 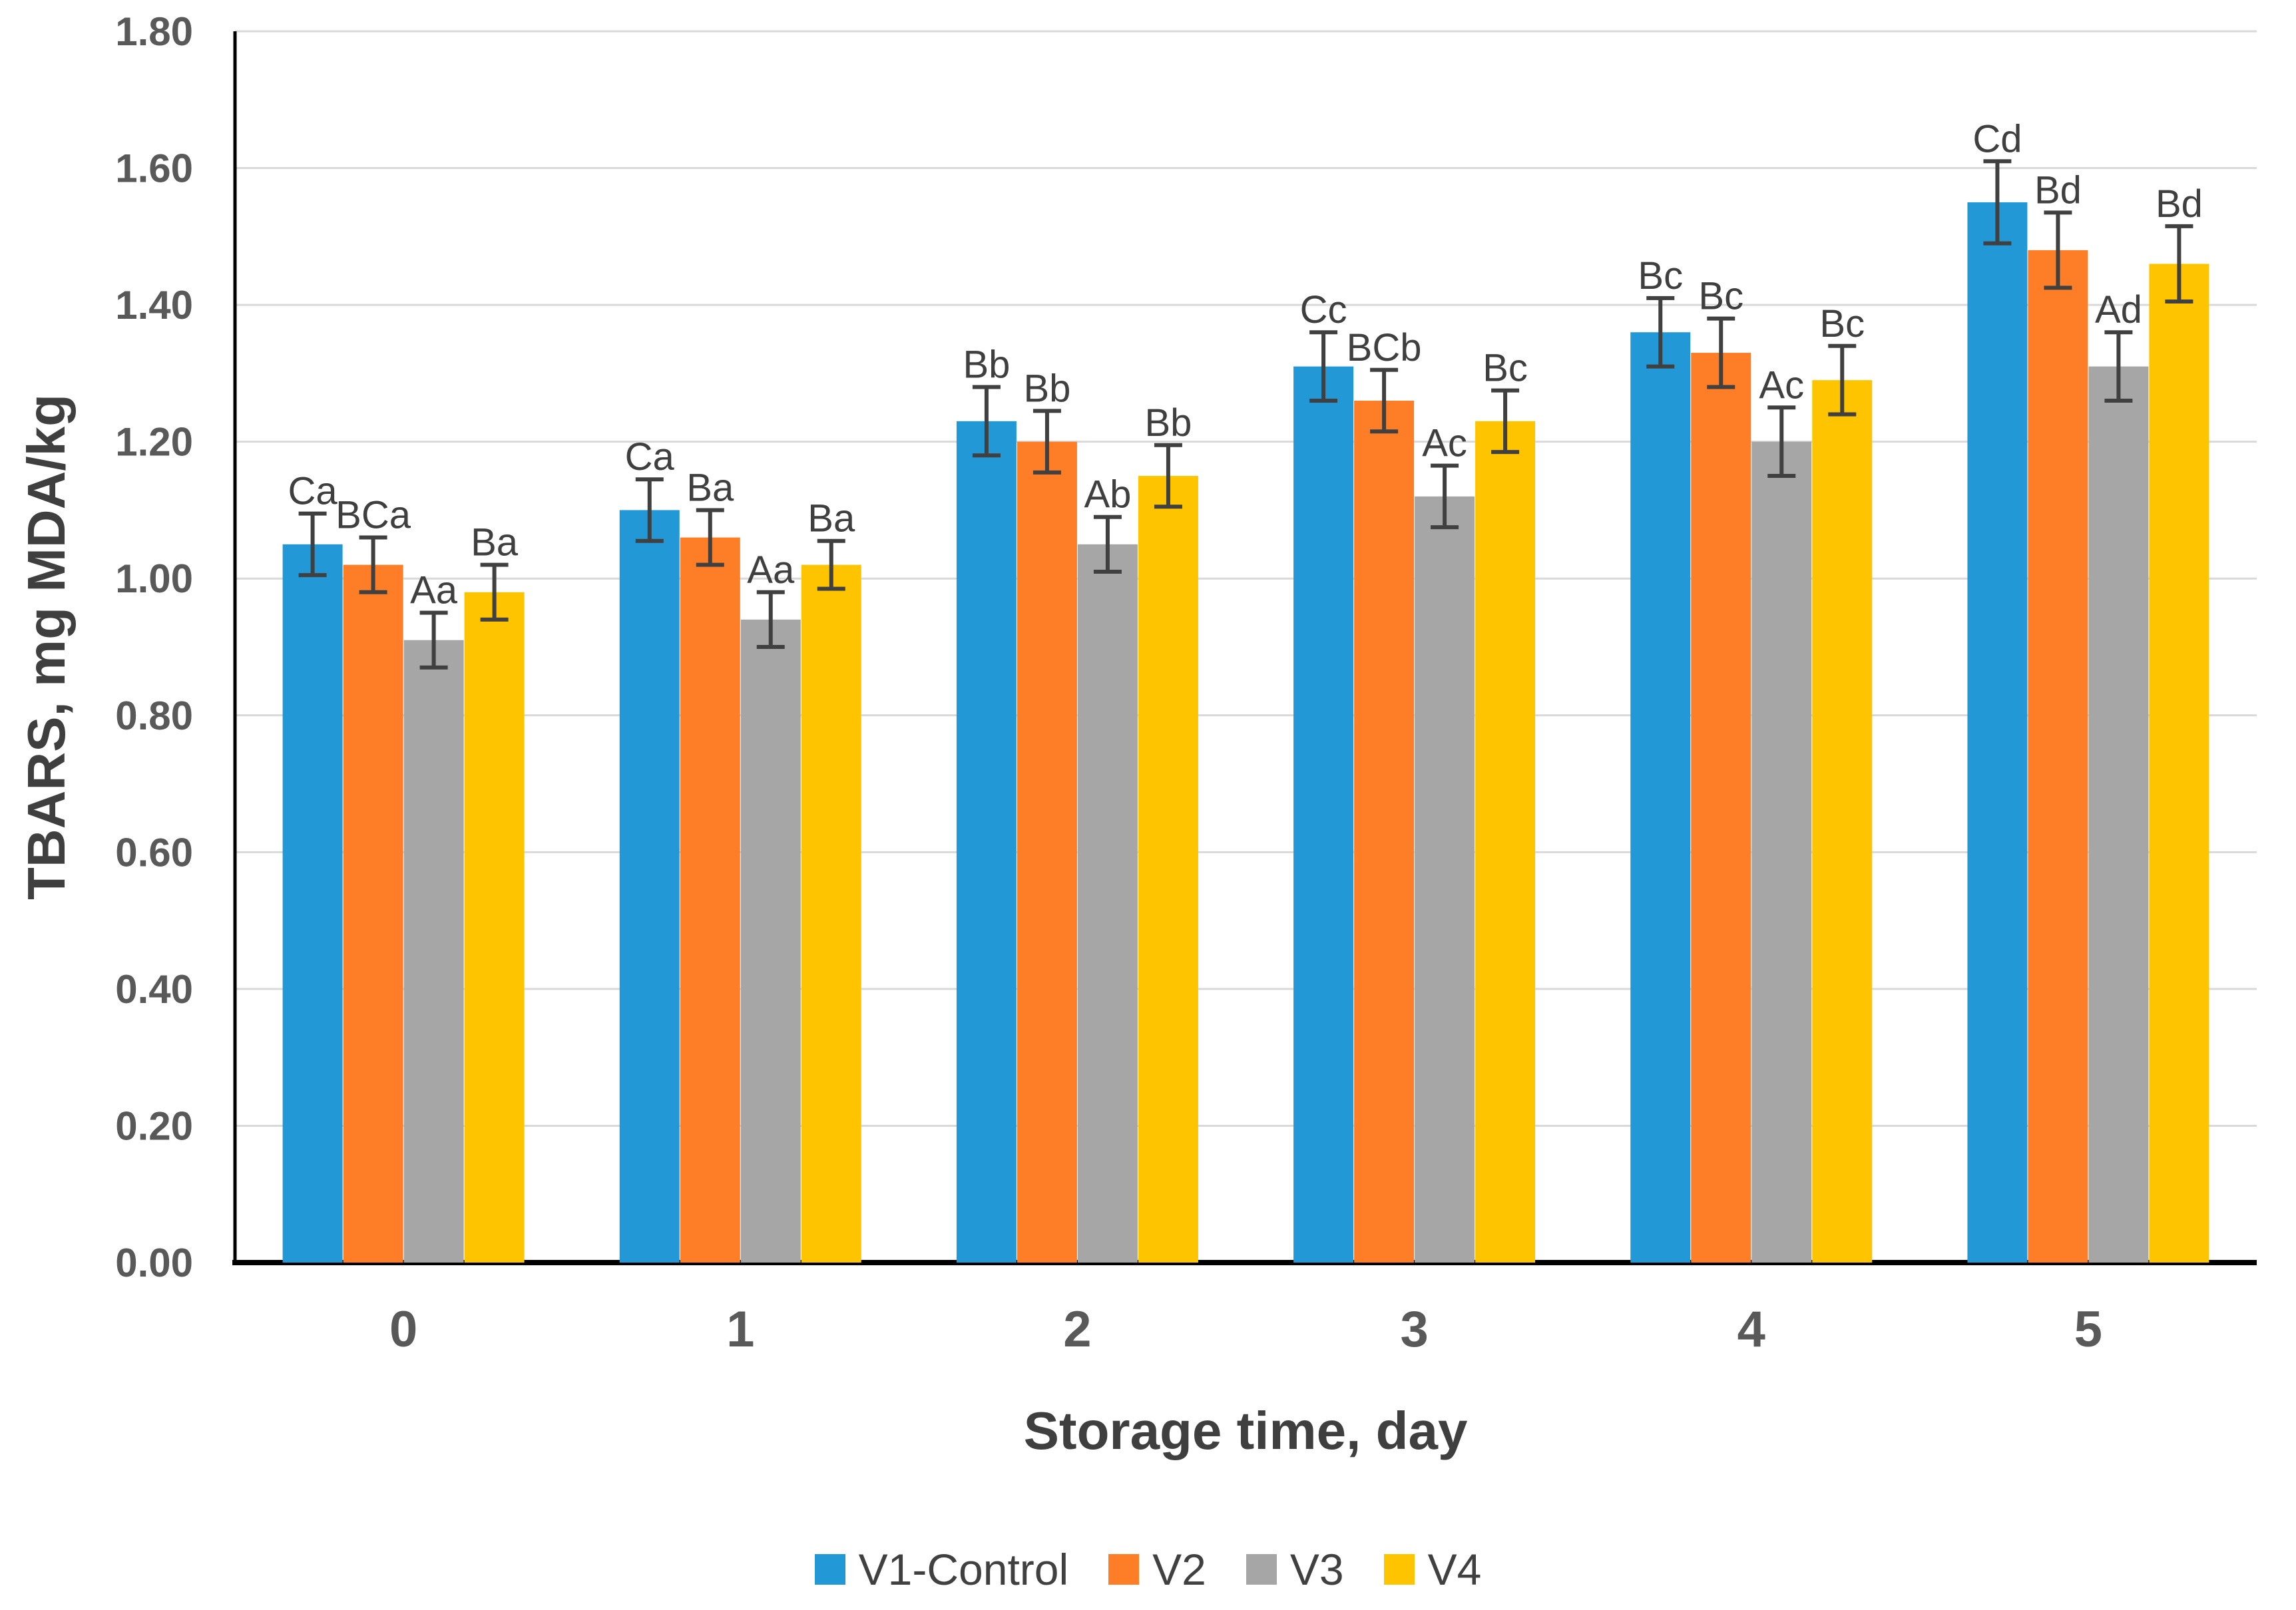 I want to click on bar-v1-control-day1, so click(x=649, y=887).